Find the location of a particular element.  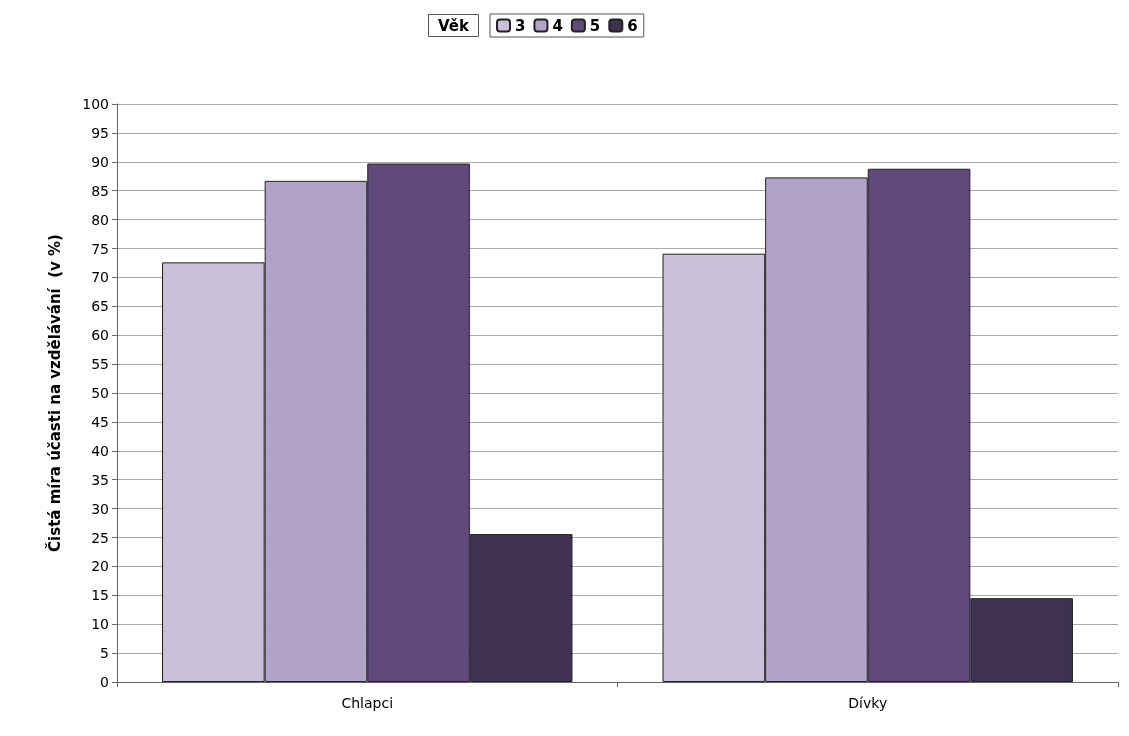

y-tick-label: 30 is located at coordinates (100, 508).